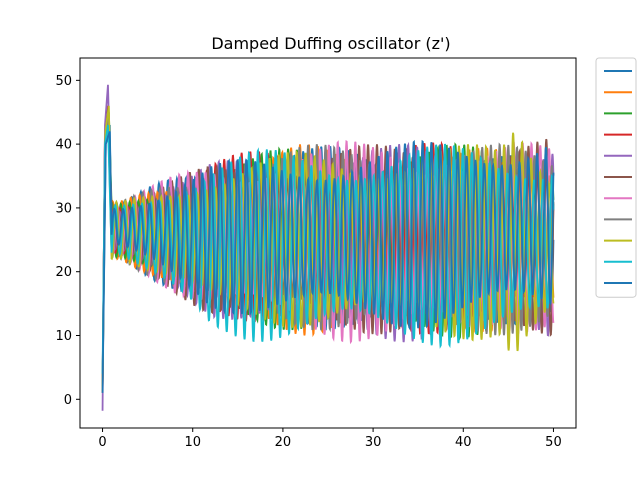 Image resolution: width=640 pixels, height=480 pixels. Describe the element at coordinates (102, 442) in the screenshot. I see `x-tick-label: 0` at that location.